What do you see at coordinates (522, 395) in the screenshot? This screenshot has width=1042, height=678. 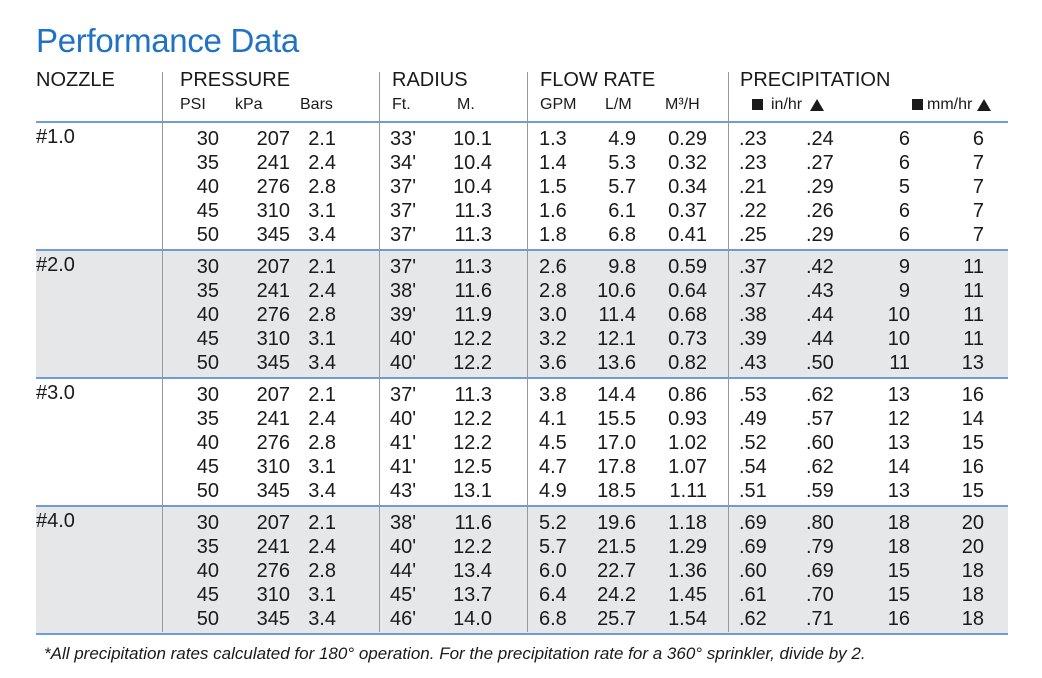 I see `table-row: 30 207 2.1 37' 11.3 3.8 14.4 0.86 .53 .62 13 16` at bounding box center [522, 395].